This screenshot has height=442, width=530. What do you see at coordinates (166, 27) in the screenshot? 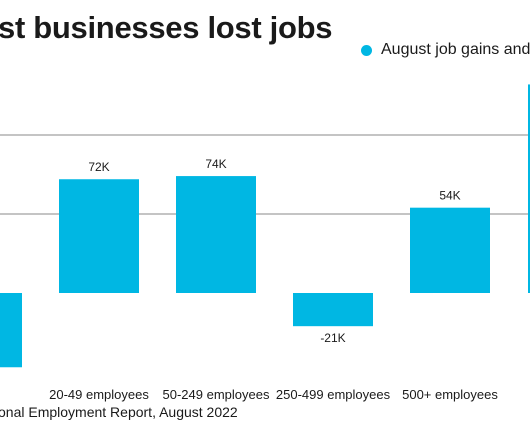
I see `chart-title: st businesses lost jobs` at bounding box center [166, 27].